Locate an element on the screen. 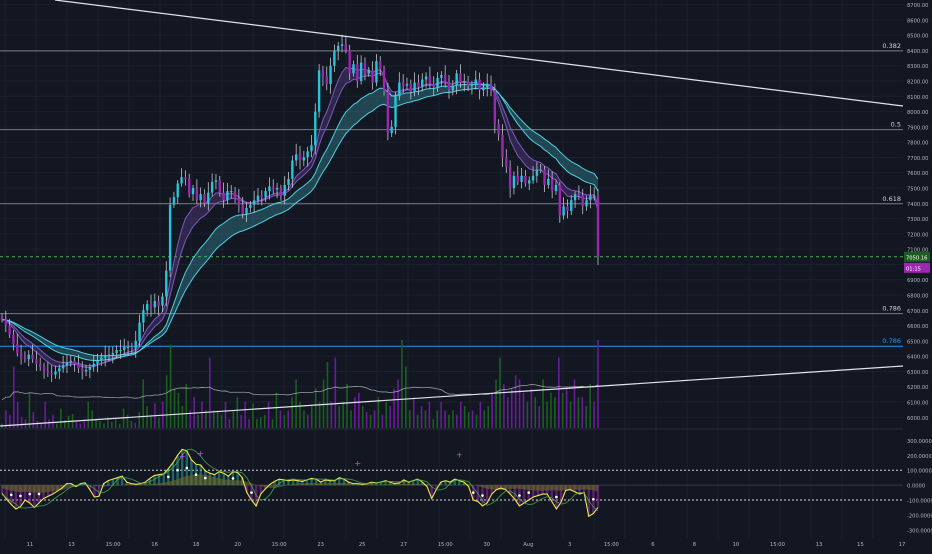  time-tick-label: 15 is located at coordinates (860, 545).